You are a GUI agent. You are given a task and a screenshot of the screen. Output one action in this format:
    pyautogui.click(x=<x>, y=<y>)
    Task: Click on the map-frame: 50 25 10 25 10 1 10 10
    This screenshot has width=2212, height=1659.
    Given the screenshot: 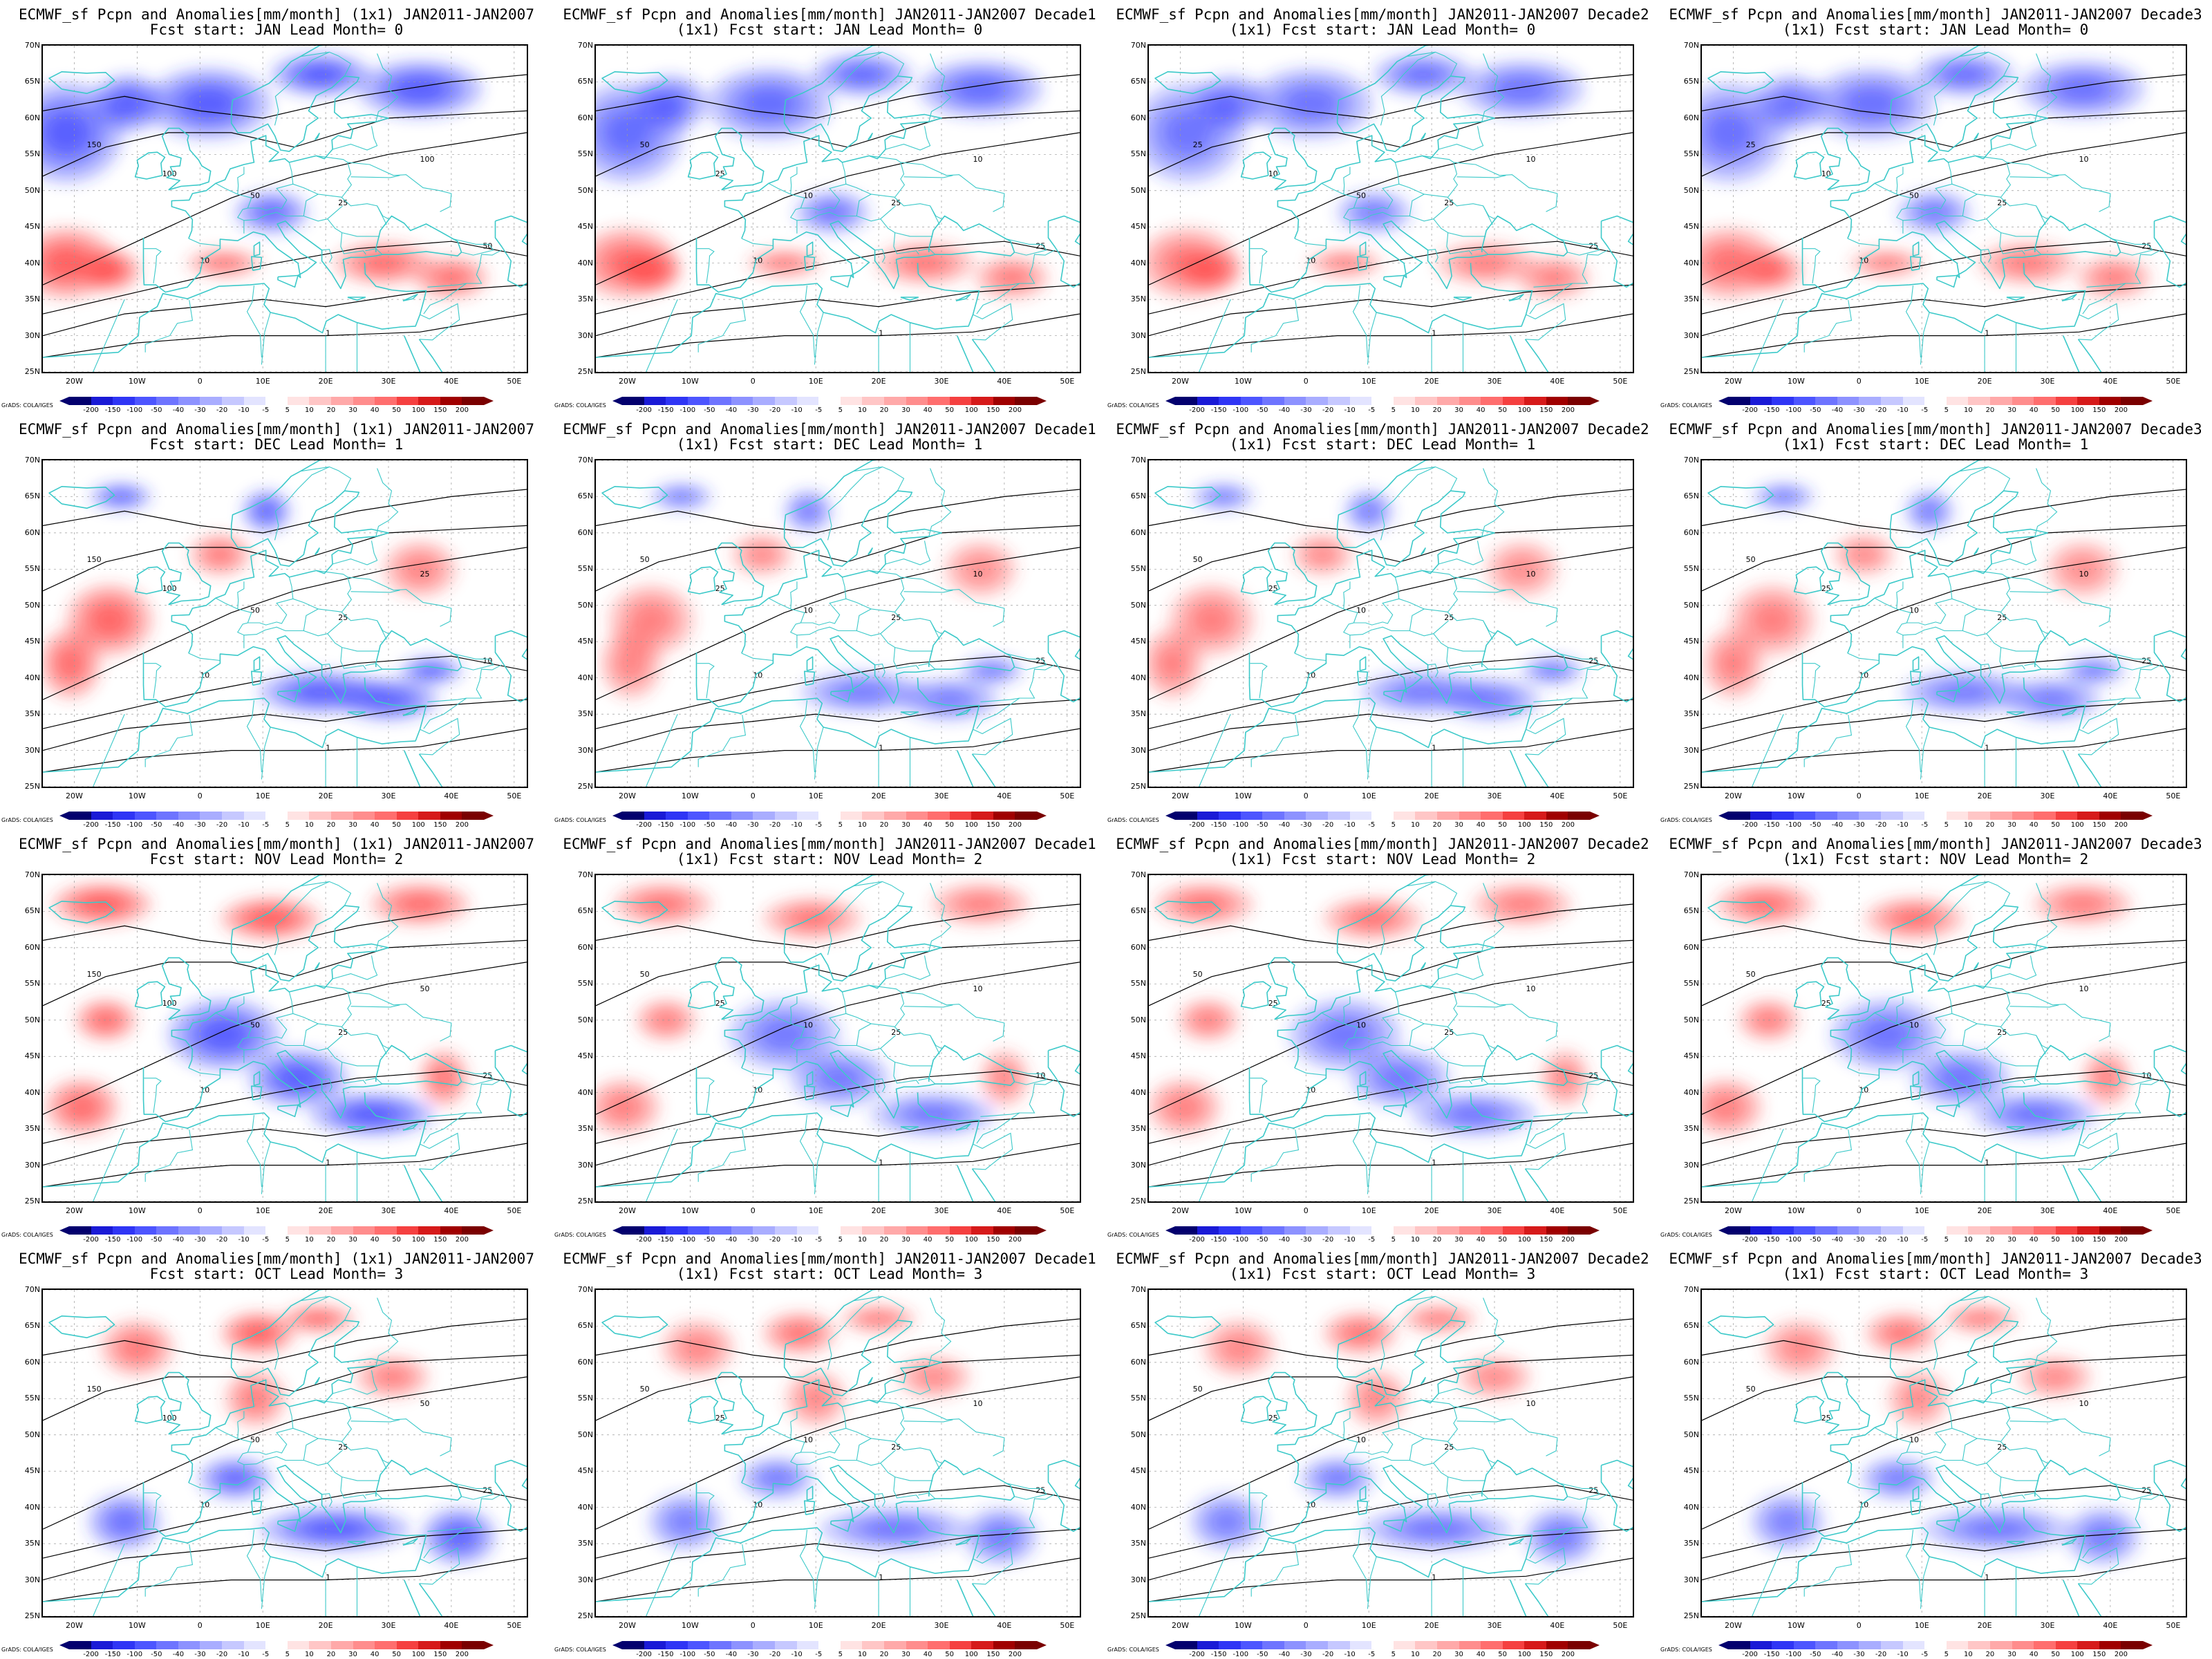 What is the action you would take?
    pyautogui.click(x=838, y=1038)
    